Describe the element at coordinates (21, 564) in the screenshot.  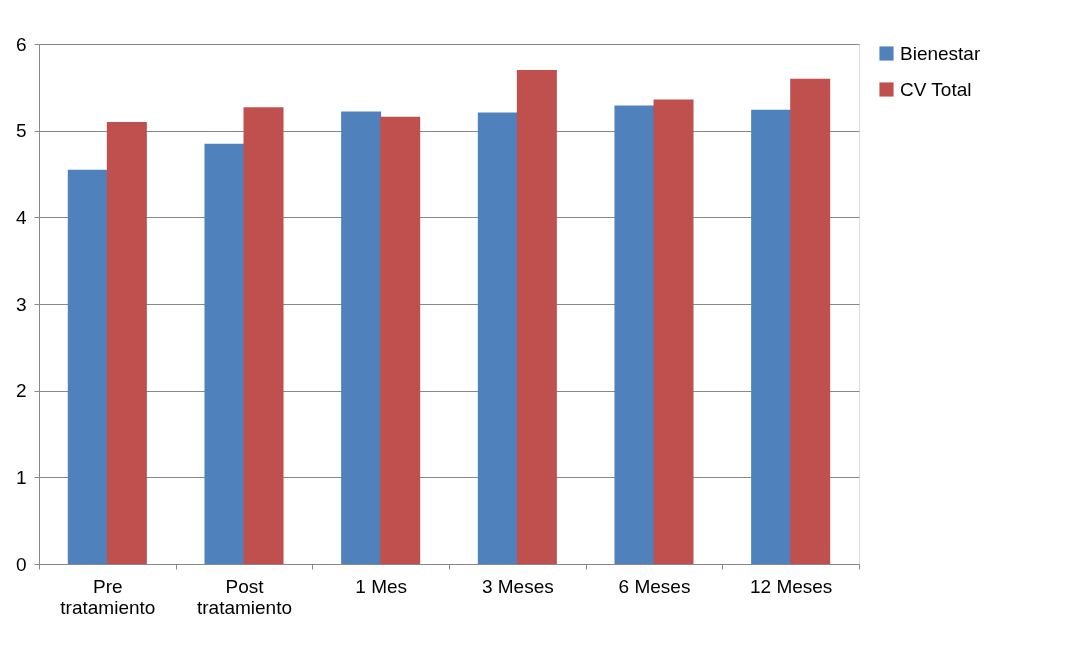
I see `y-tick-label: 0` at that location.